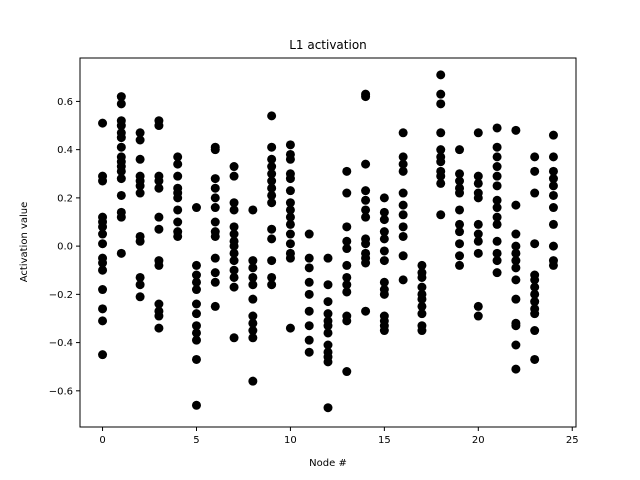  Describe the element at coordinates (328, 45) in the screenshot. I see `chart-title: L1 activation` at that location.